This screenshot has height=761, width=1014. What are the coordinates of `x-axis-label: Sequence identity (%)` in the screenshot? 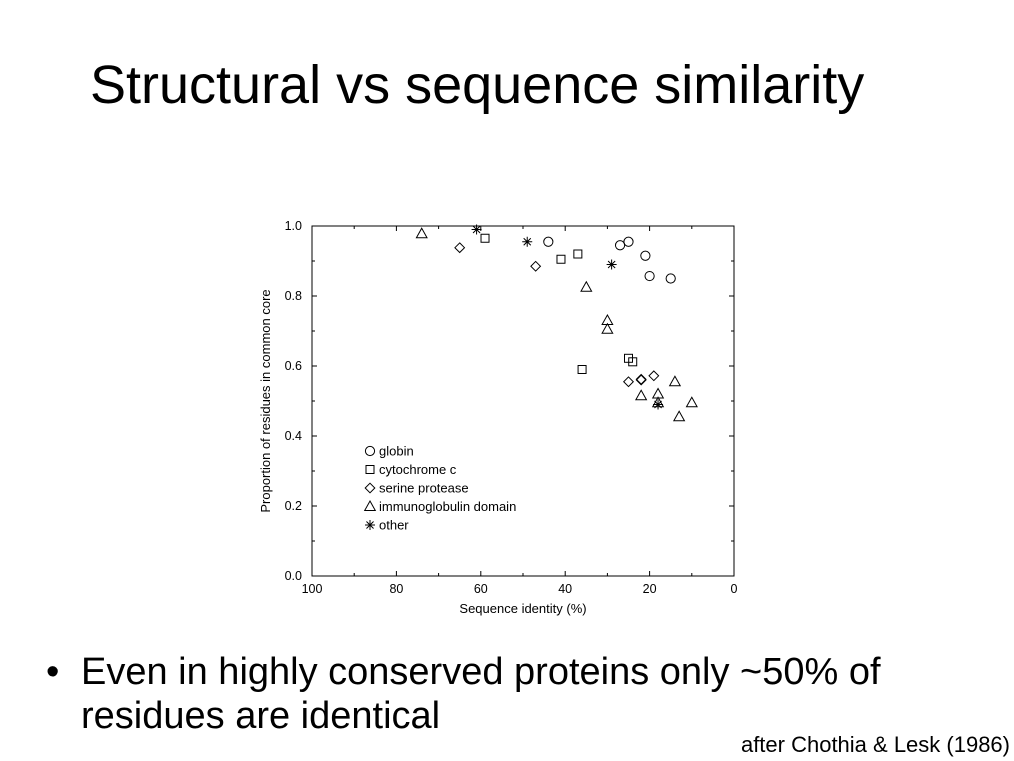 It's located at (522, 608).